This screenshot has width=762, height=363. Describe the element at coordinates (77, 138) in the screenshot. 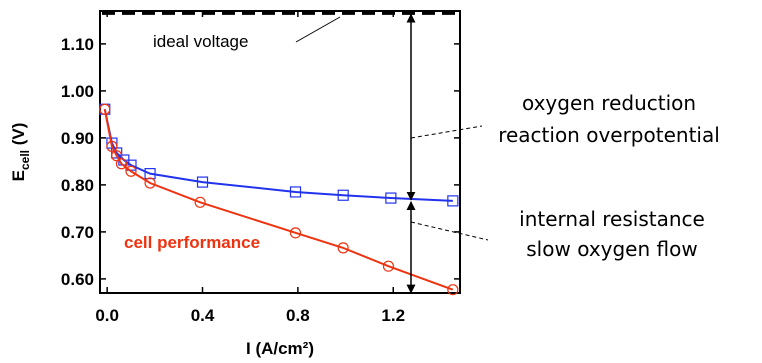

I see `y-tick-label: 0.90` at that location.